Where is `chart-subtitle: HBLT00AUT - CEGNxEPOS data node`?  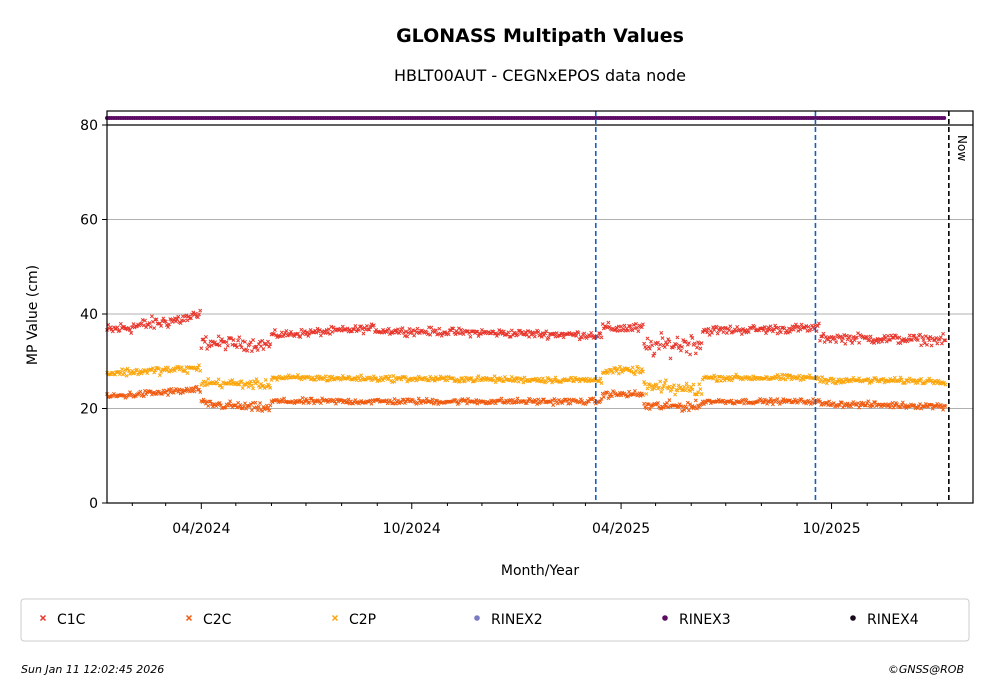 chart-subtitle: HBLT00AUT - CEGNxEPOS data node is located at coordinates (540, 75).